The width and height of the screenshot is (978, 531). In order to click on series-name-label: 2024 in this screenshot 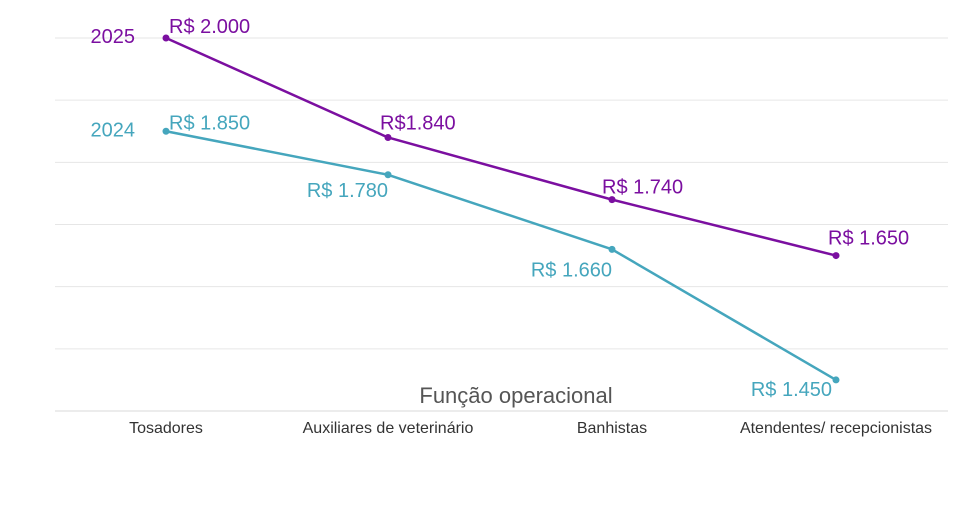, I will do `click(113, 130)`.